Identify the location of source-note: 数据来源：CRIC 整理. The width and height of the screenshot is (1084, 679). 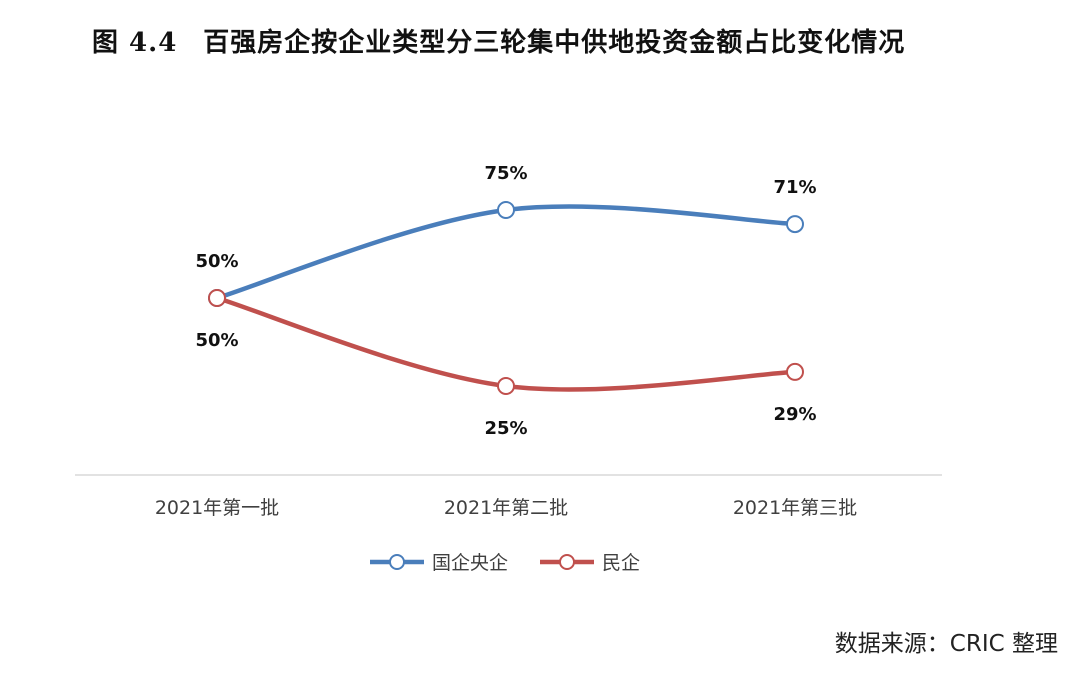
(946, 644).